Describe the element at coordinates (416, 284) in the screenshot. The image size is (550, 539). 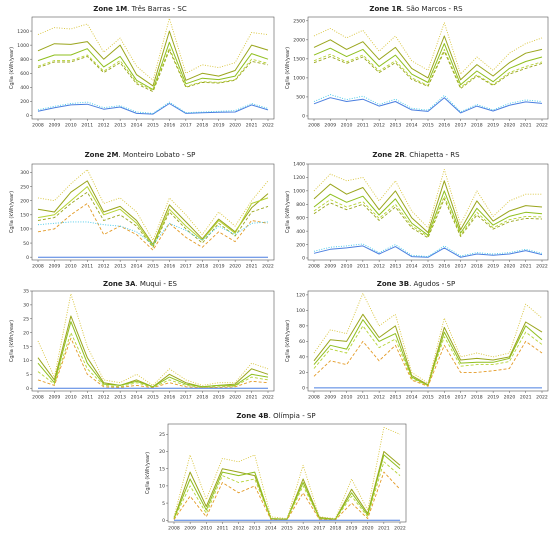
I see `chart-title: Zone 3B. Agudos - SP` at that location.